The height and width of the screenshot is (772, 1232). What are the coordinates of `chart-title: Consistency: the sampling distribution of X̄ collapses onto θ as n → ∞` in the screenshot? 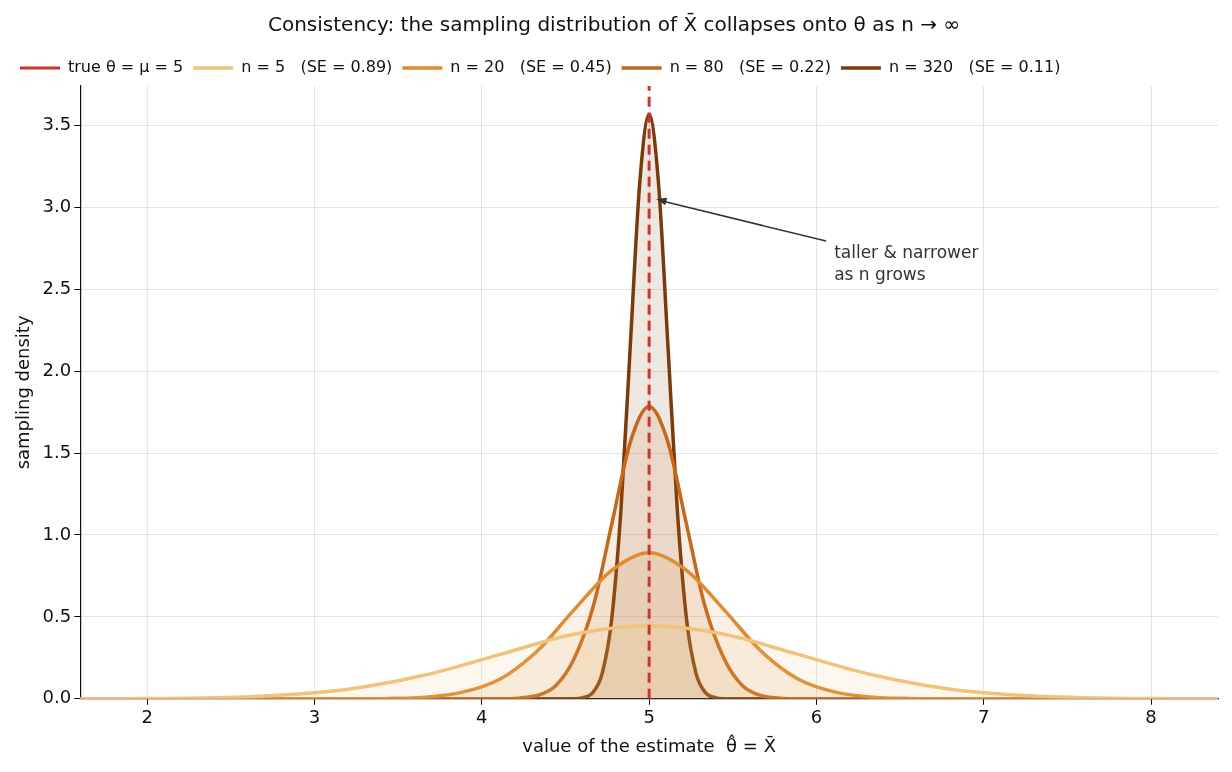 It's located at (614, 24).